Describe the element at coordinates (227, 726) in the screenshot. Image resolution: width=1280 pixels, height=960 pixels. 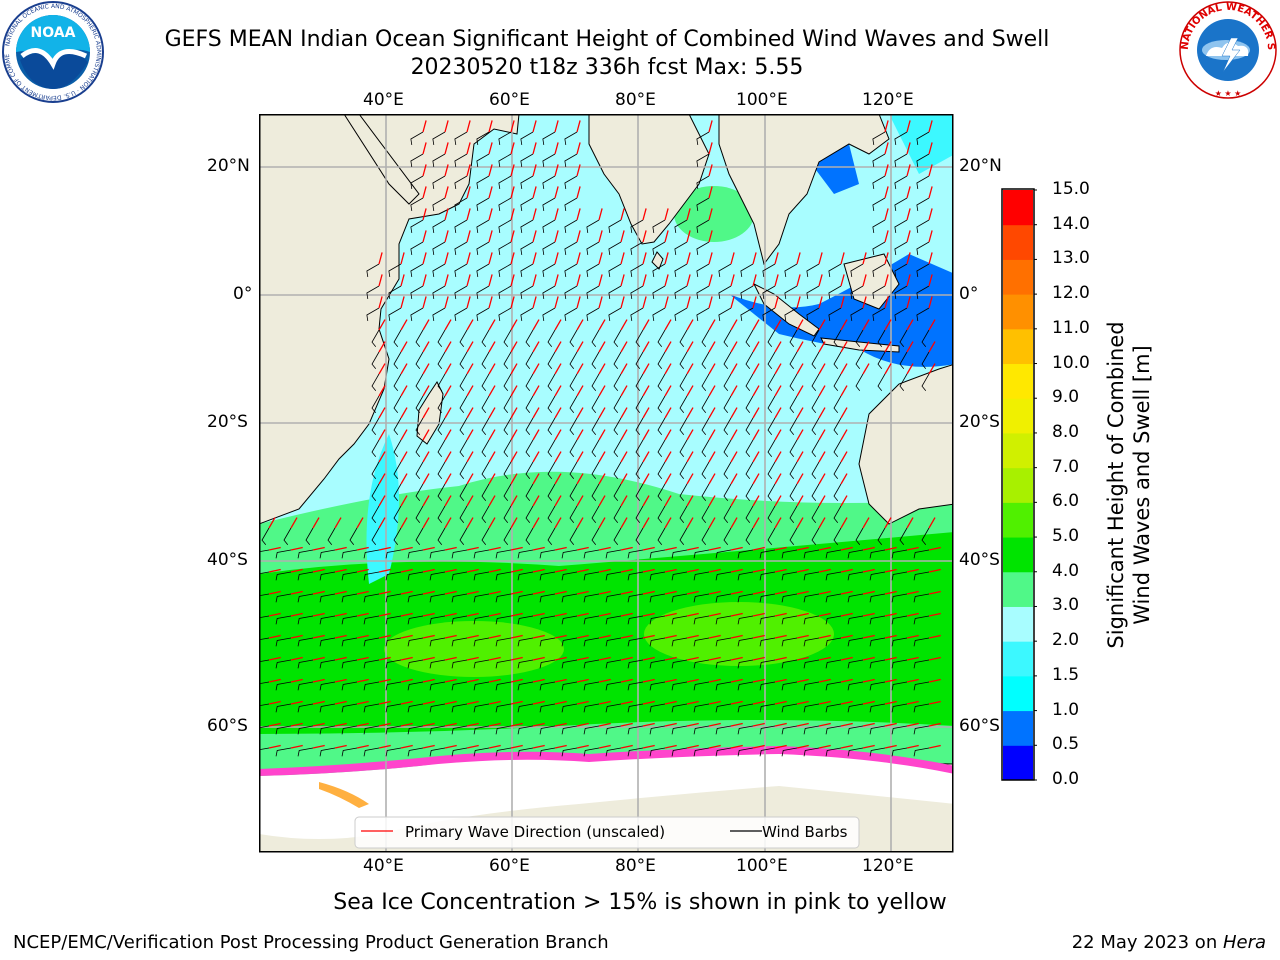
I see `lat-label-left-60s: 60°S` at that location.